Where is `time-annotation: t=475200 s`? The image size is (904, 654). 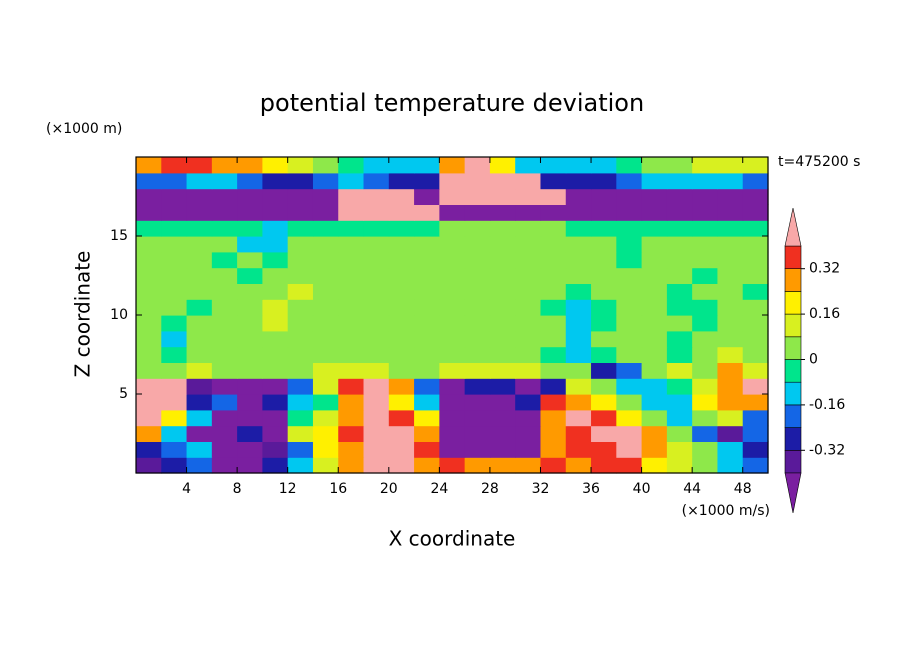
time-annotation: t=475200 s is located at coordinates (819, 162).